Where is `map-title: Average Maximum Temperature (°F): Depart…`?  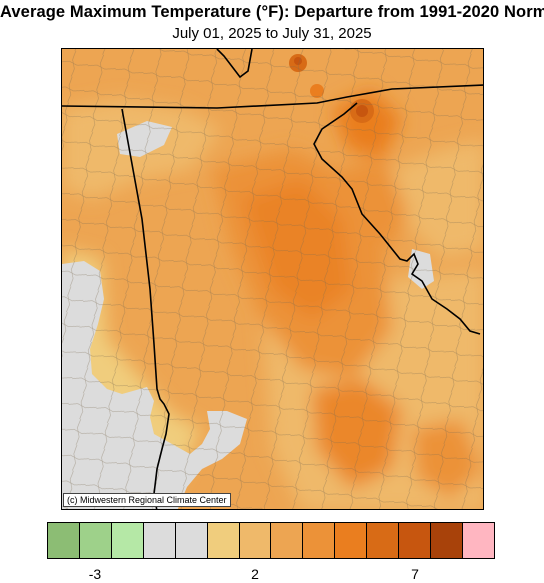 map-title: Average Maximum Temperature (°F): Depart… is located at coordinates (272, 12).